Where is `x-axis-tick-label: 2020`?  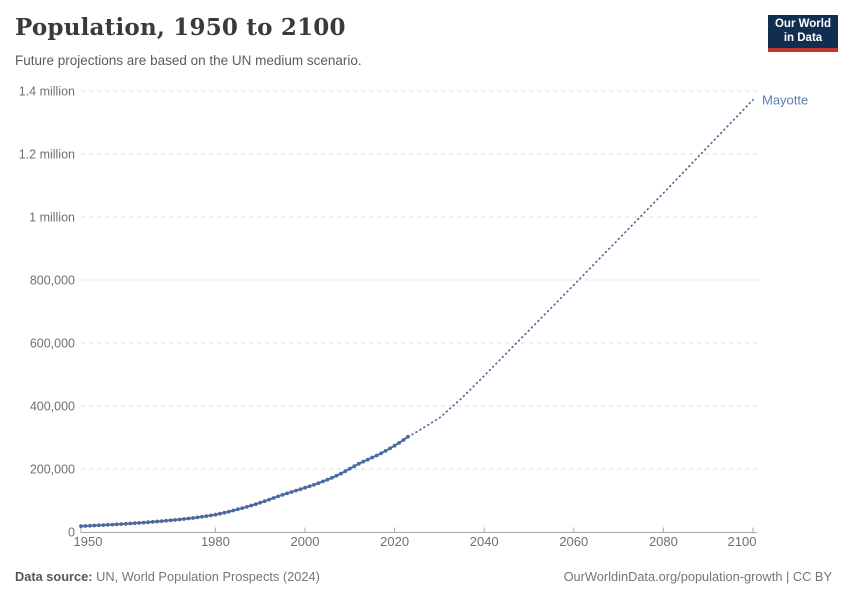
x-axis-tick-label: 2020 is located at coordinates (394, 541).